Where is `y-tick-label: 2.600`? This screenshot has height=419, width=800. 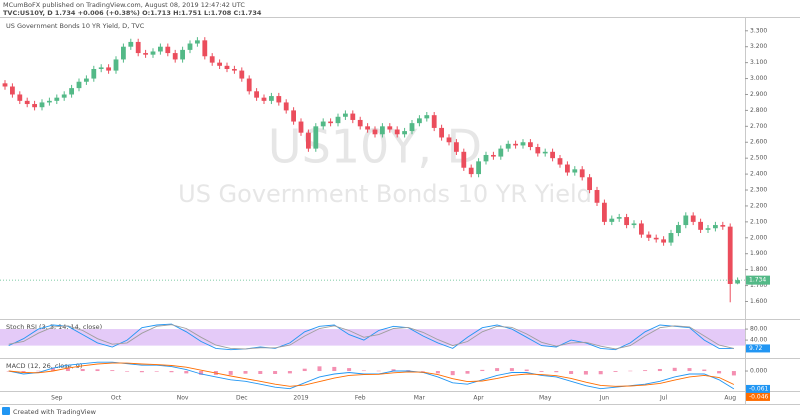 y-tick-label: 2.600 is located at coordinates (758, 142).